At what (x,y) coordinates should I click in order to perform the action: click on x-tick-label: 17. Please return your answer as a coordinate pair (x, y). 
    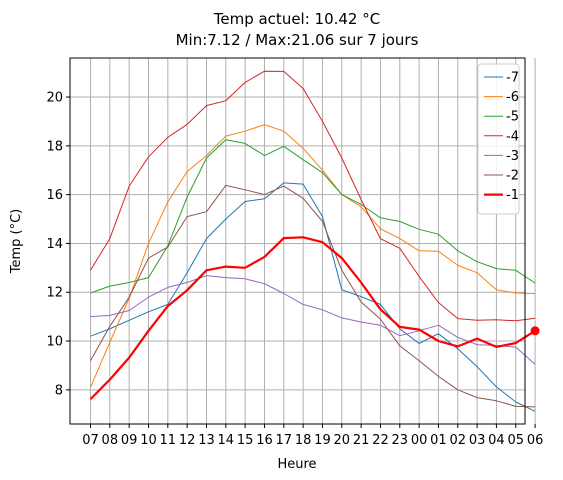
    Looking at the image, I should click on (284, 440).